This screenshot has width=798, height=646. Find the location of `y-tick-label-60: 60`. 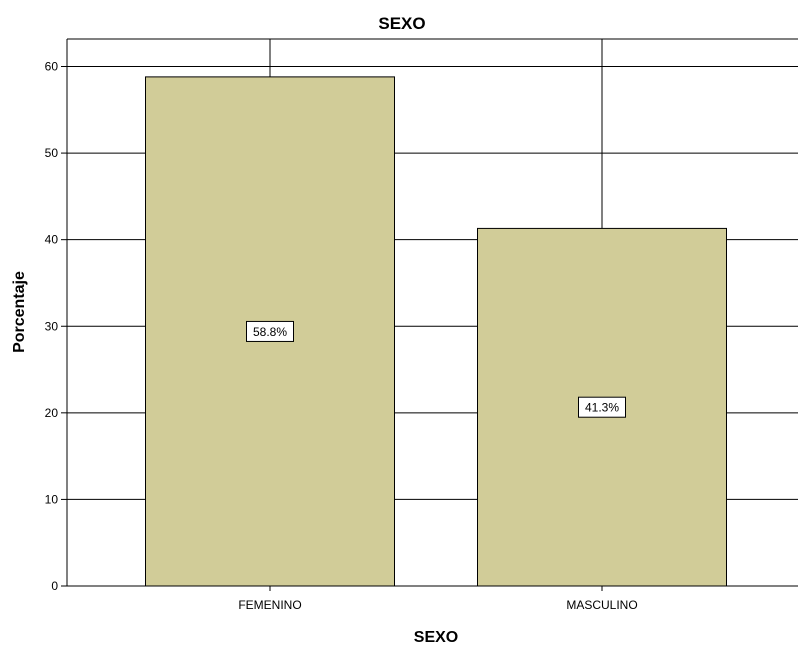

y-tick-label-60: 60 is located at coordinates (52, 67).